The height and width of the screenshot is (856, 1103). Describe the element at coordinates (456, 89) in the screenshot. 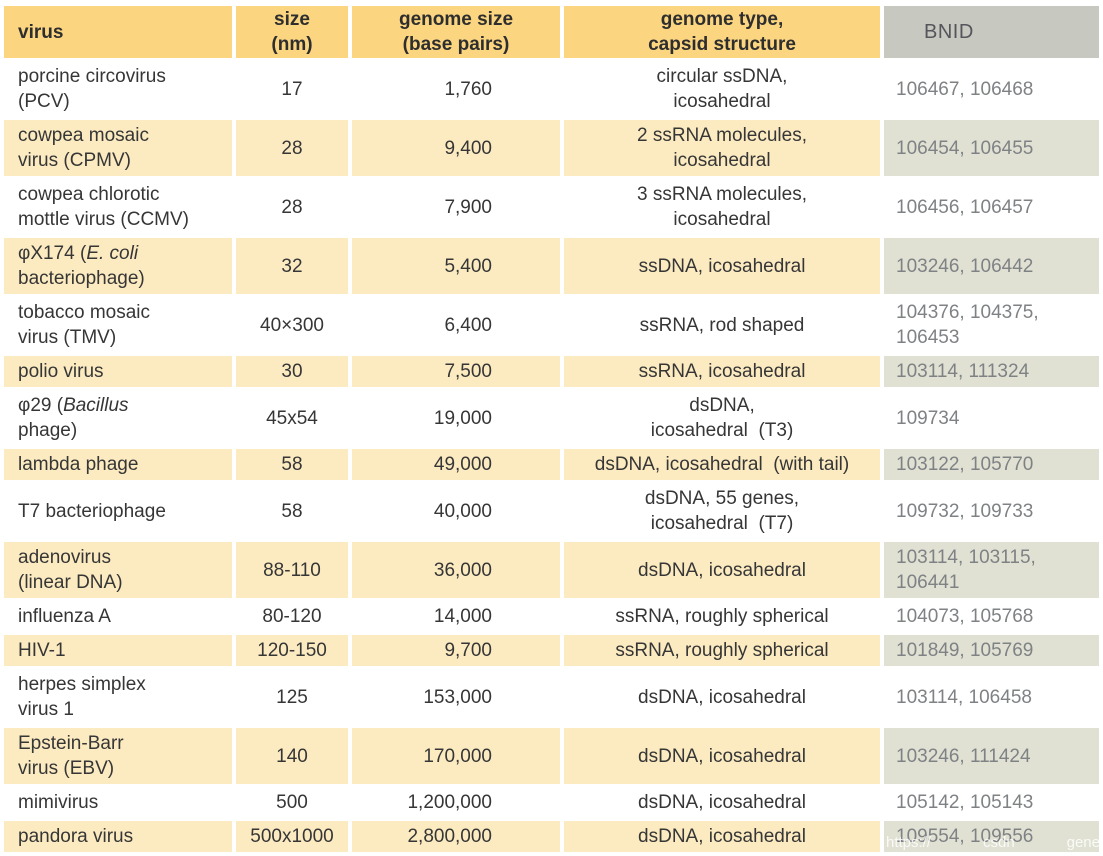

I see `cell-genome-size: 1,760` at that location.